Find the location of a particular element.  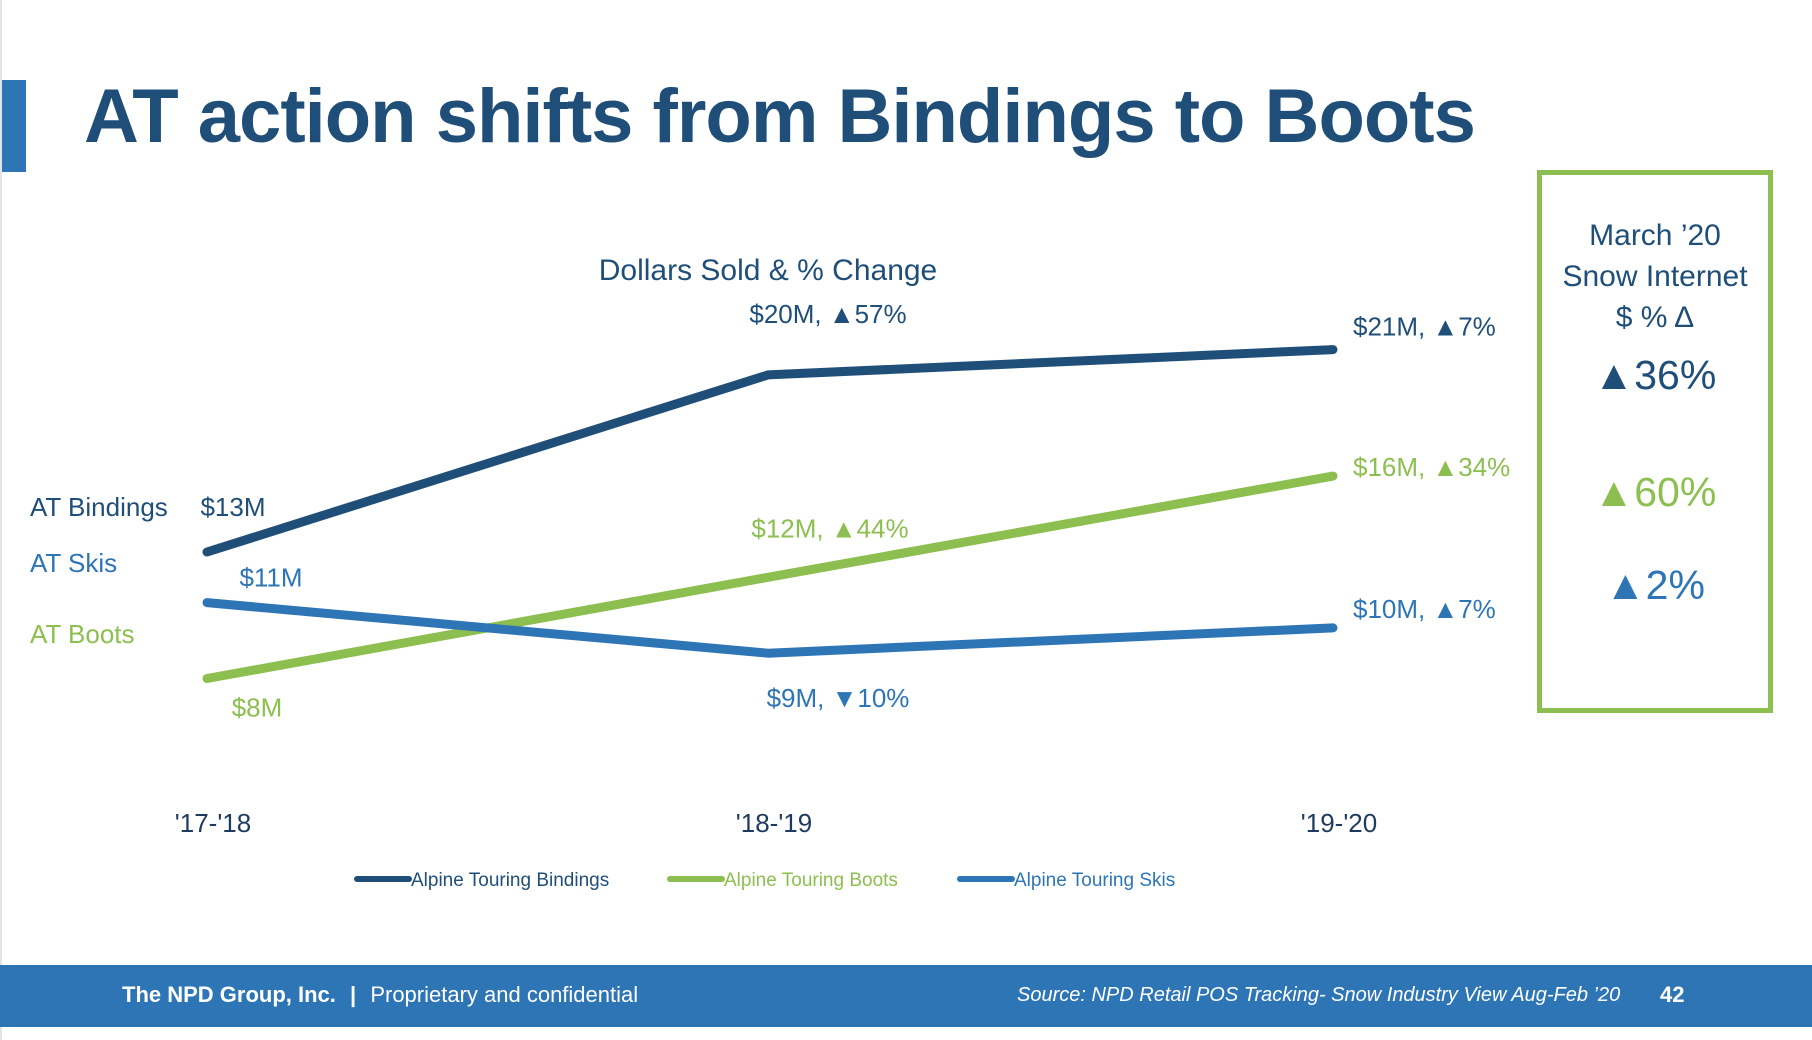

series-side-label-bindings: AT Bindings is located at coordinates (99, 507).